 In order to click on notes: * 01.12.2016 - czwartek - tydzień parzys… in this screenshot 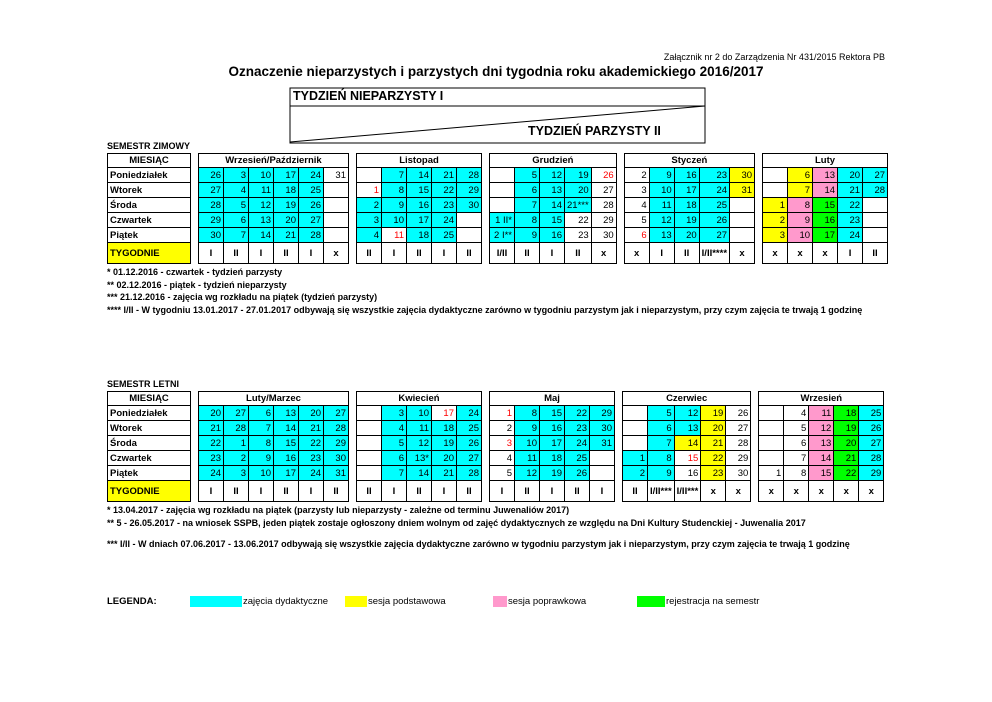, I will do `click(502, 291)`.